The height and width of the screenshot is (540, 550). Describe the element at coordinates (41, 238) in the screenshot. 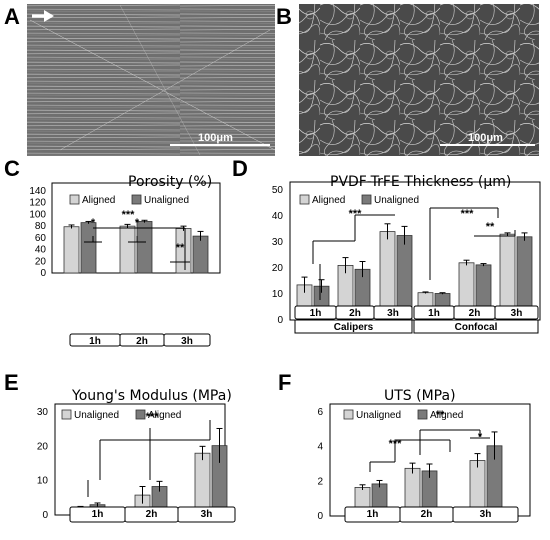

I see `y-tick-label: 60` at that location.